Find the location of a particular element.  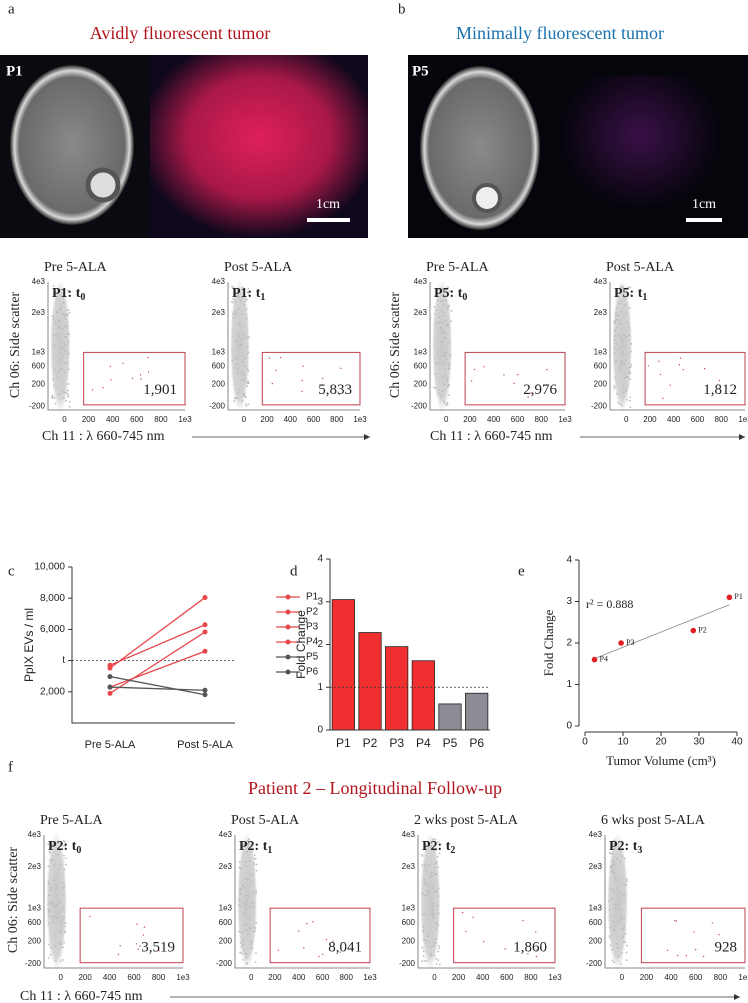

event-count: 928 is located at coordinates (726, 947).